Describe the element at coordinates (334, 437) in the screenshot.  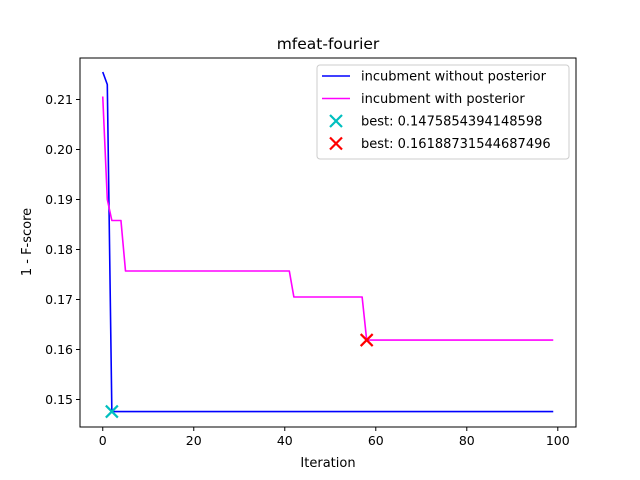
I see `x-axis: 0 20 40 60 80 100` at that location.